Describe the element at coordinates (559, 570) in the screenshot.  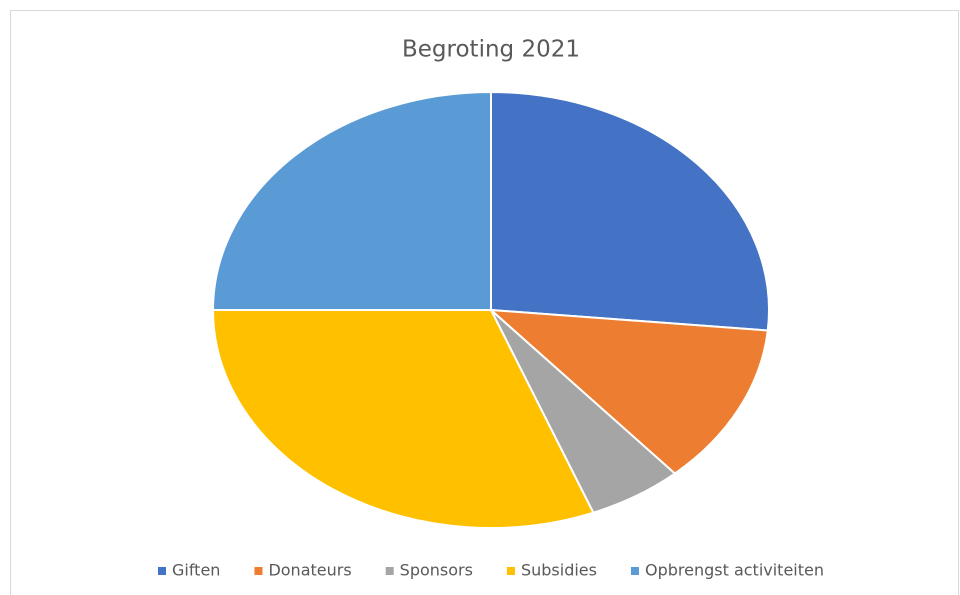
I see `legend-label: Subsidies` at that location.